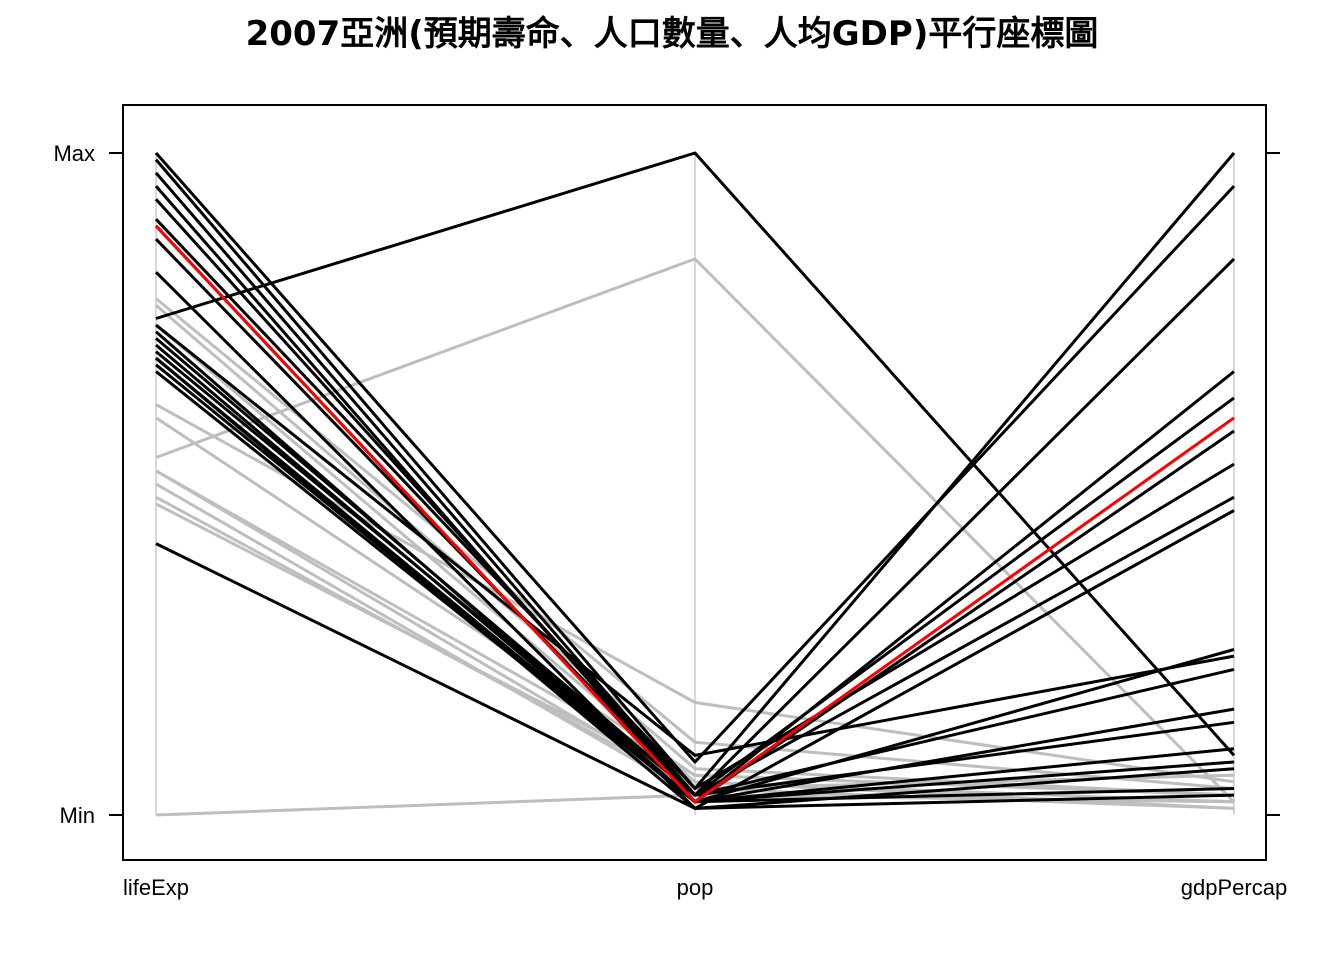 The width and height of the screenshot is (1344, 960). Describe the element at coordinates (672, 34) in the screenshot. I see `chart-title: 2007亞洲(預期壽命、人口數量、人均GDP)平行座標圖` at that location.